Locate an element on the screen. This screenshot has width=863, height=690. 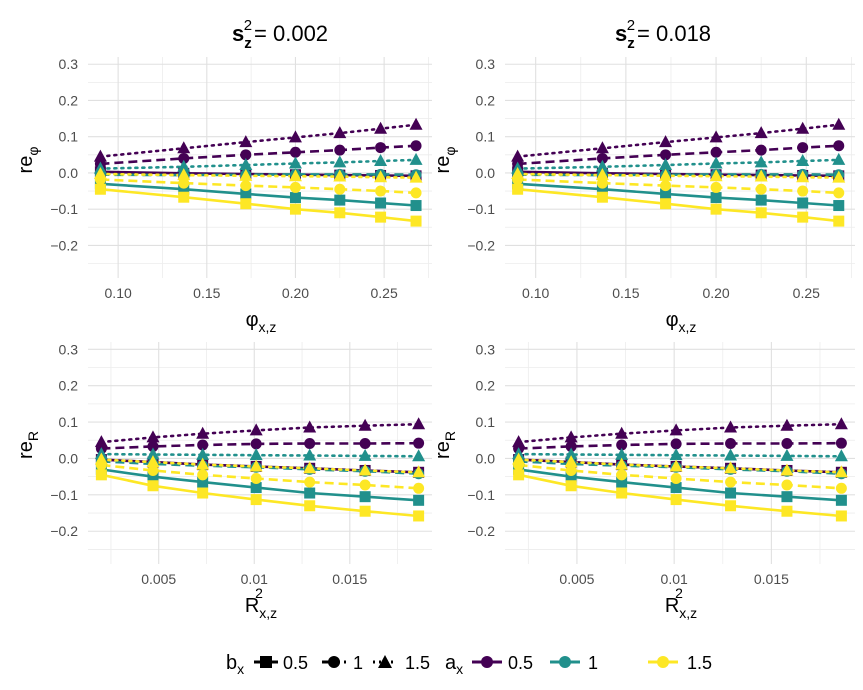
y-tick-label: −0.1 is located at coordinates (64, 209).